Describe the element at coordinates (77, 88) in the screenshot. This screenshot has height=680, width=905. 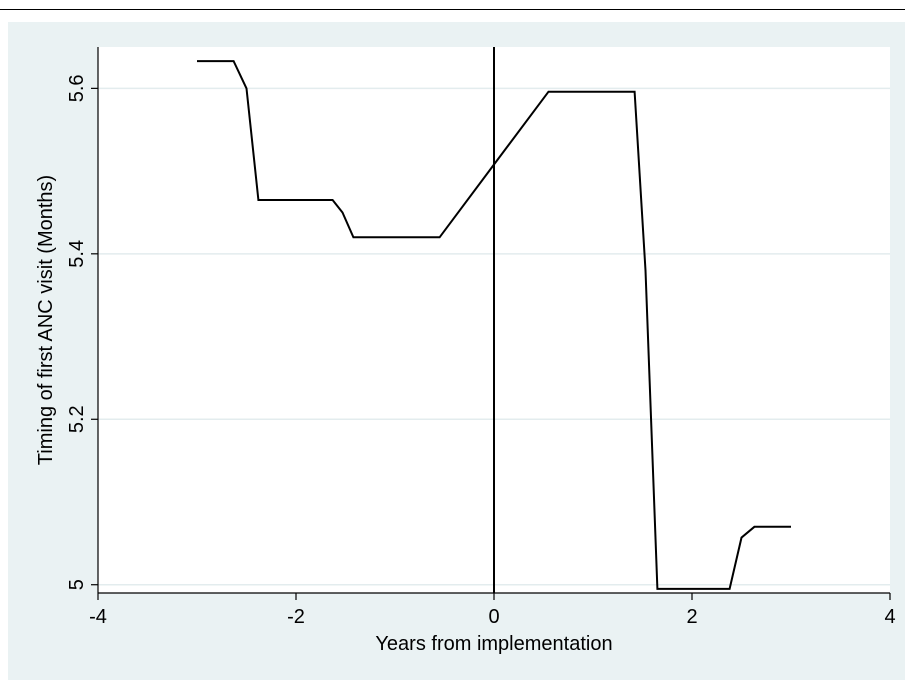
I see `y-tick-label: 5.6` at that location.